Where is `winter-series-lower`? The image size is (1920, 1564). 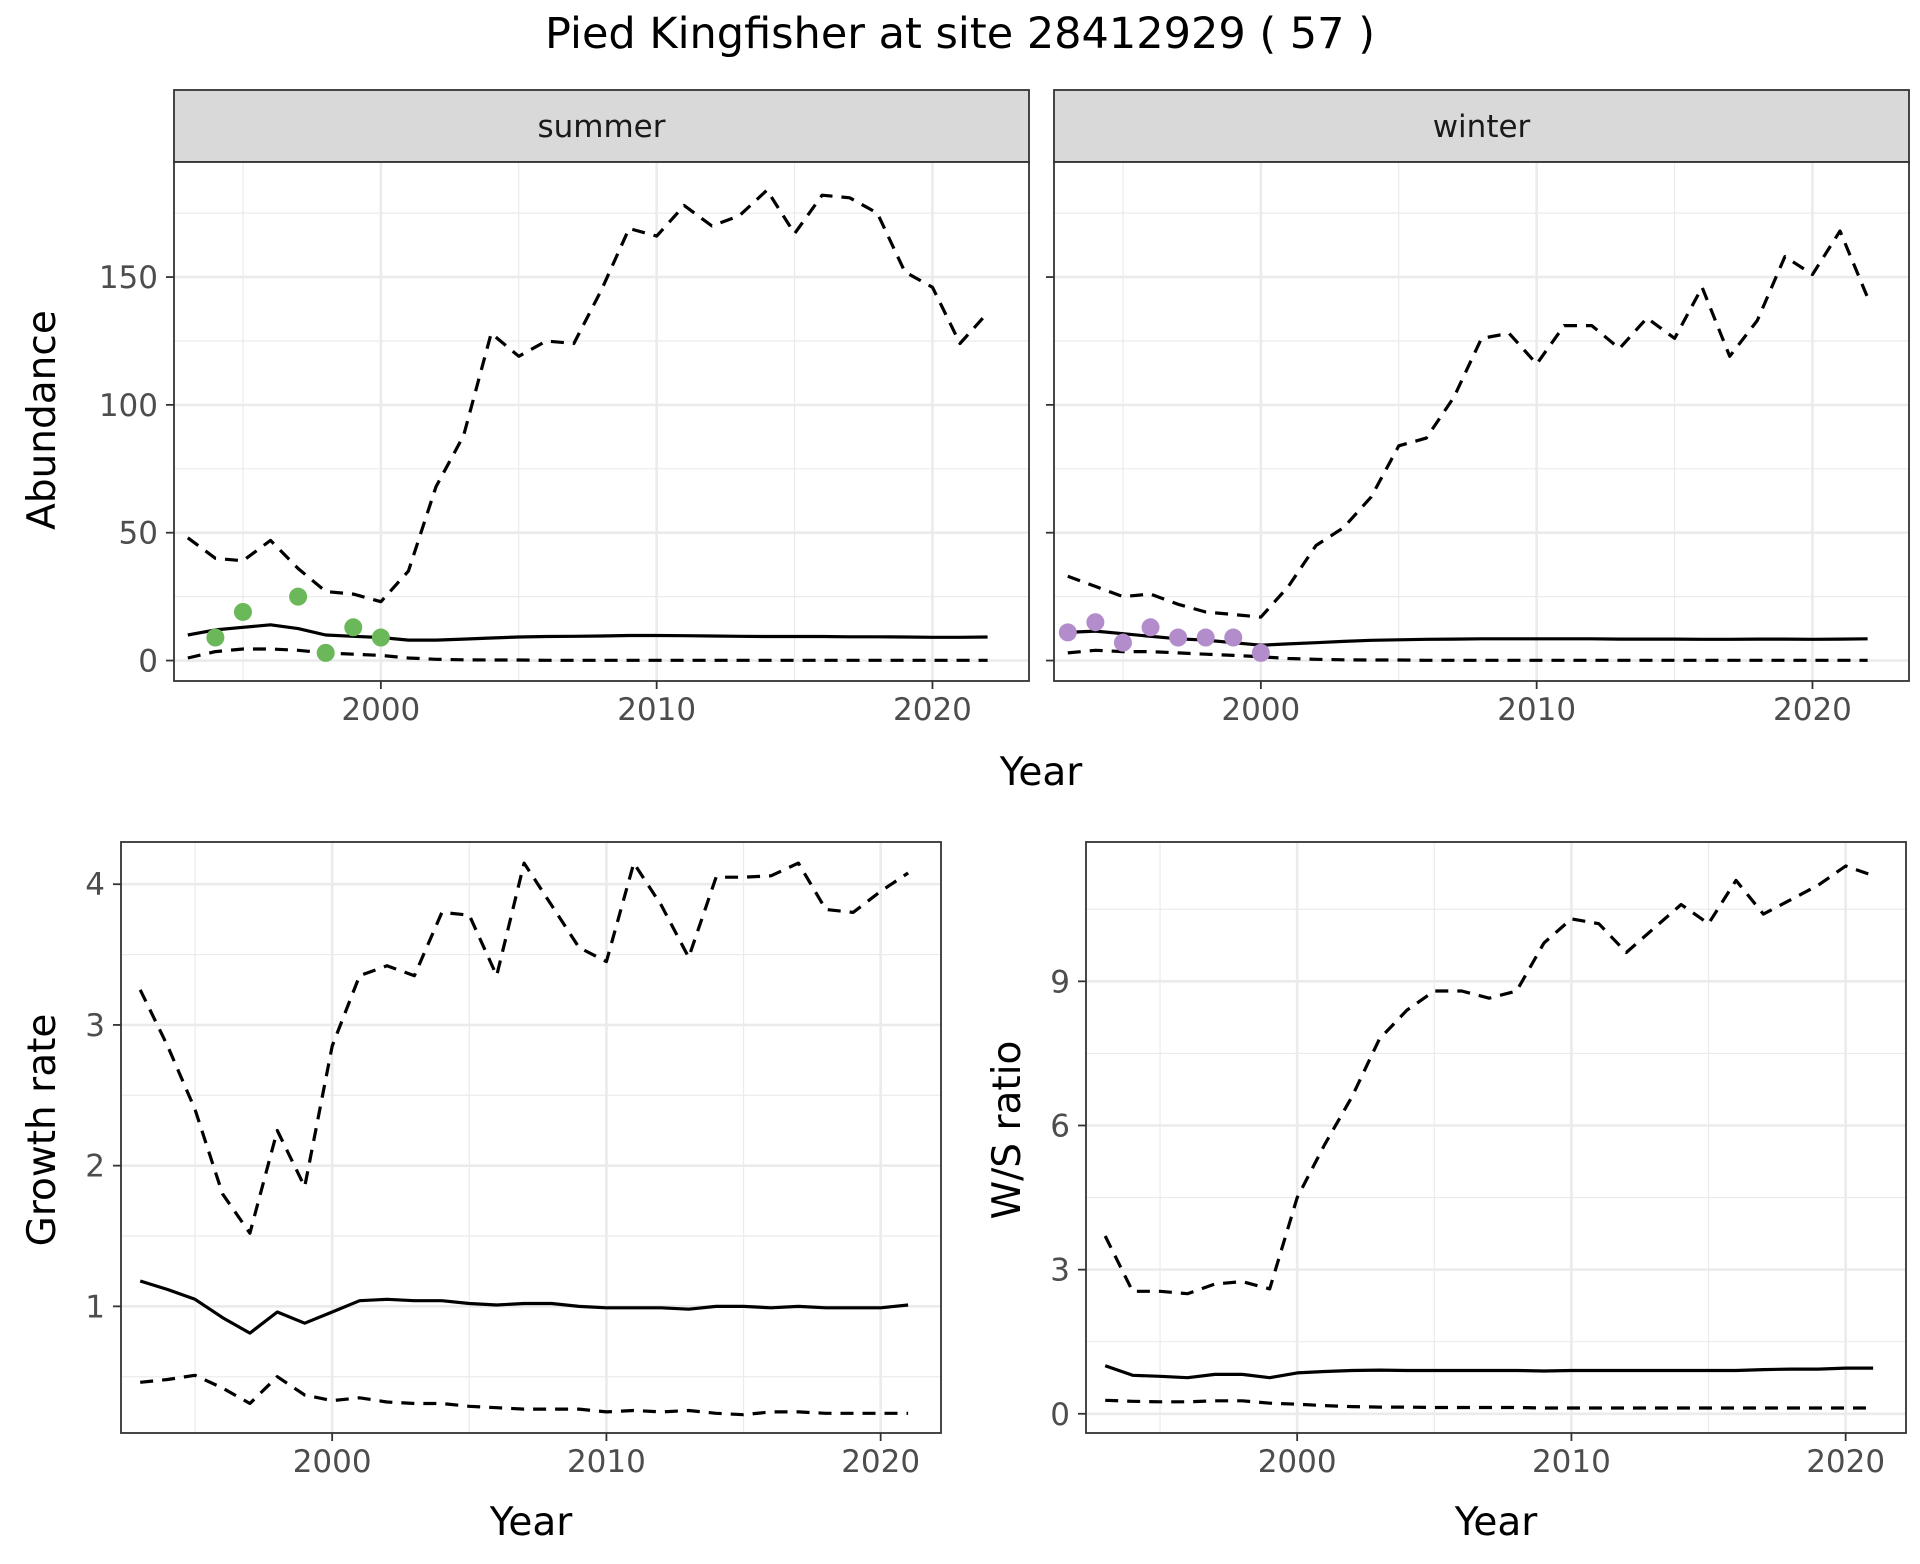 winter-series-lower is located at coordinates (1467, 655).